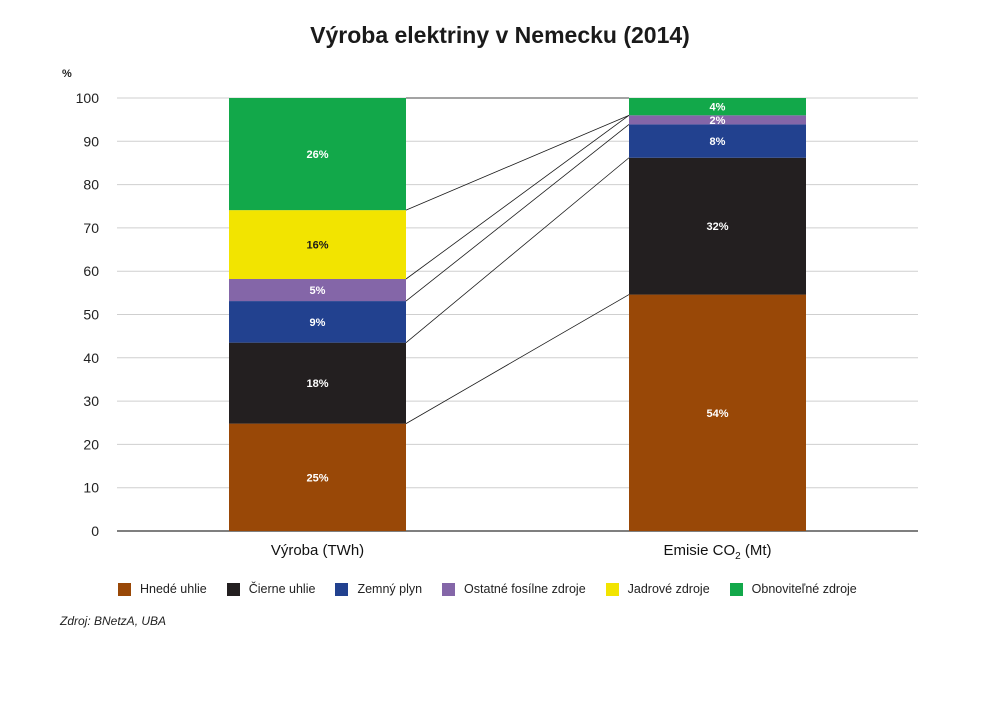 The image size is (1000, 705). What do you see at coordinates (91, 401) in the screenshot?
I see `y-tick-label: 30` at bounding box center [91, 401].